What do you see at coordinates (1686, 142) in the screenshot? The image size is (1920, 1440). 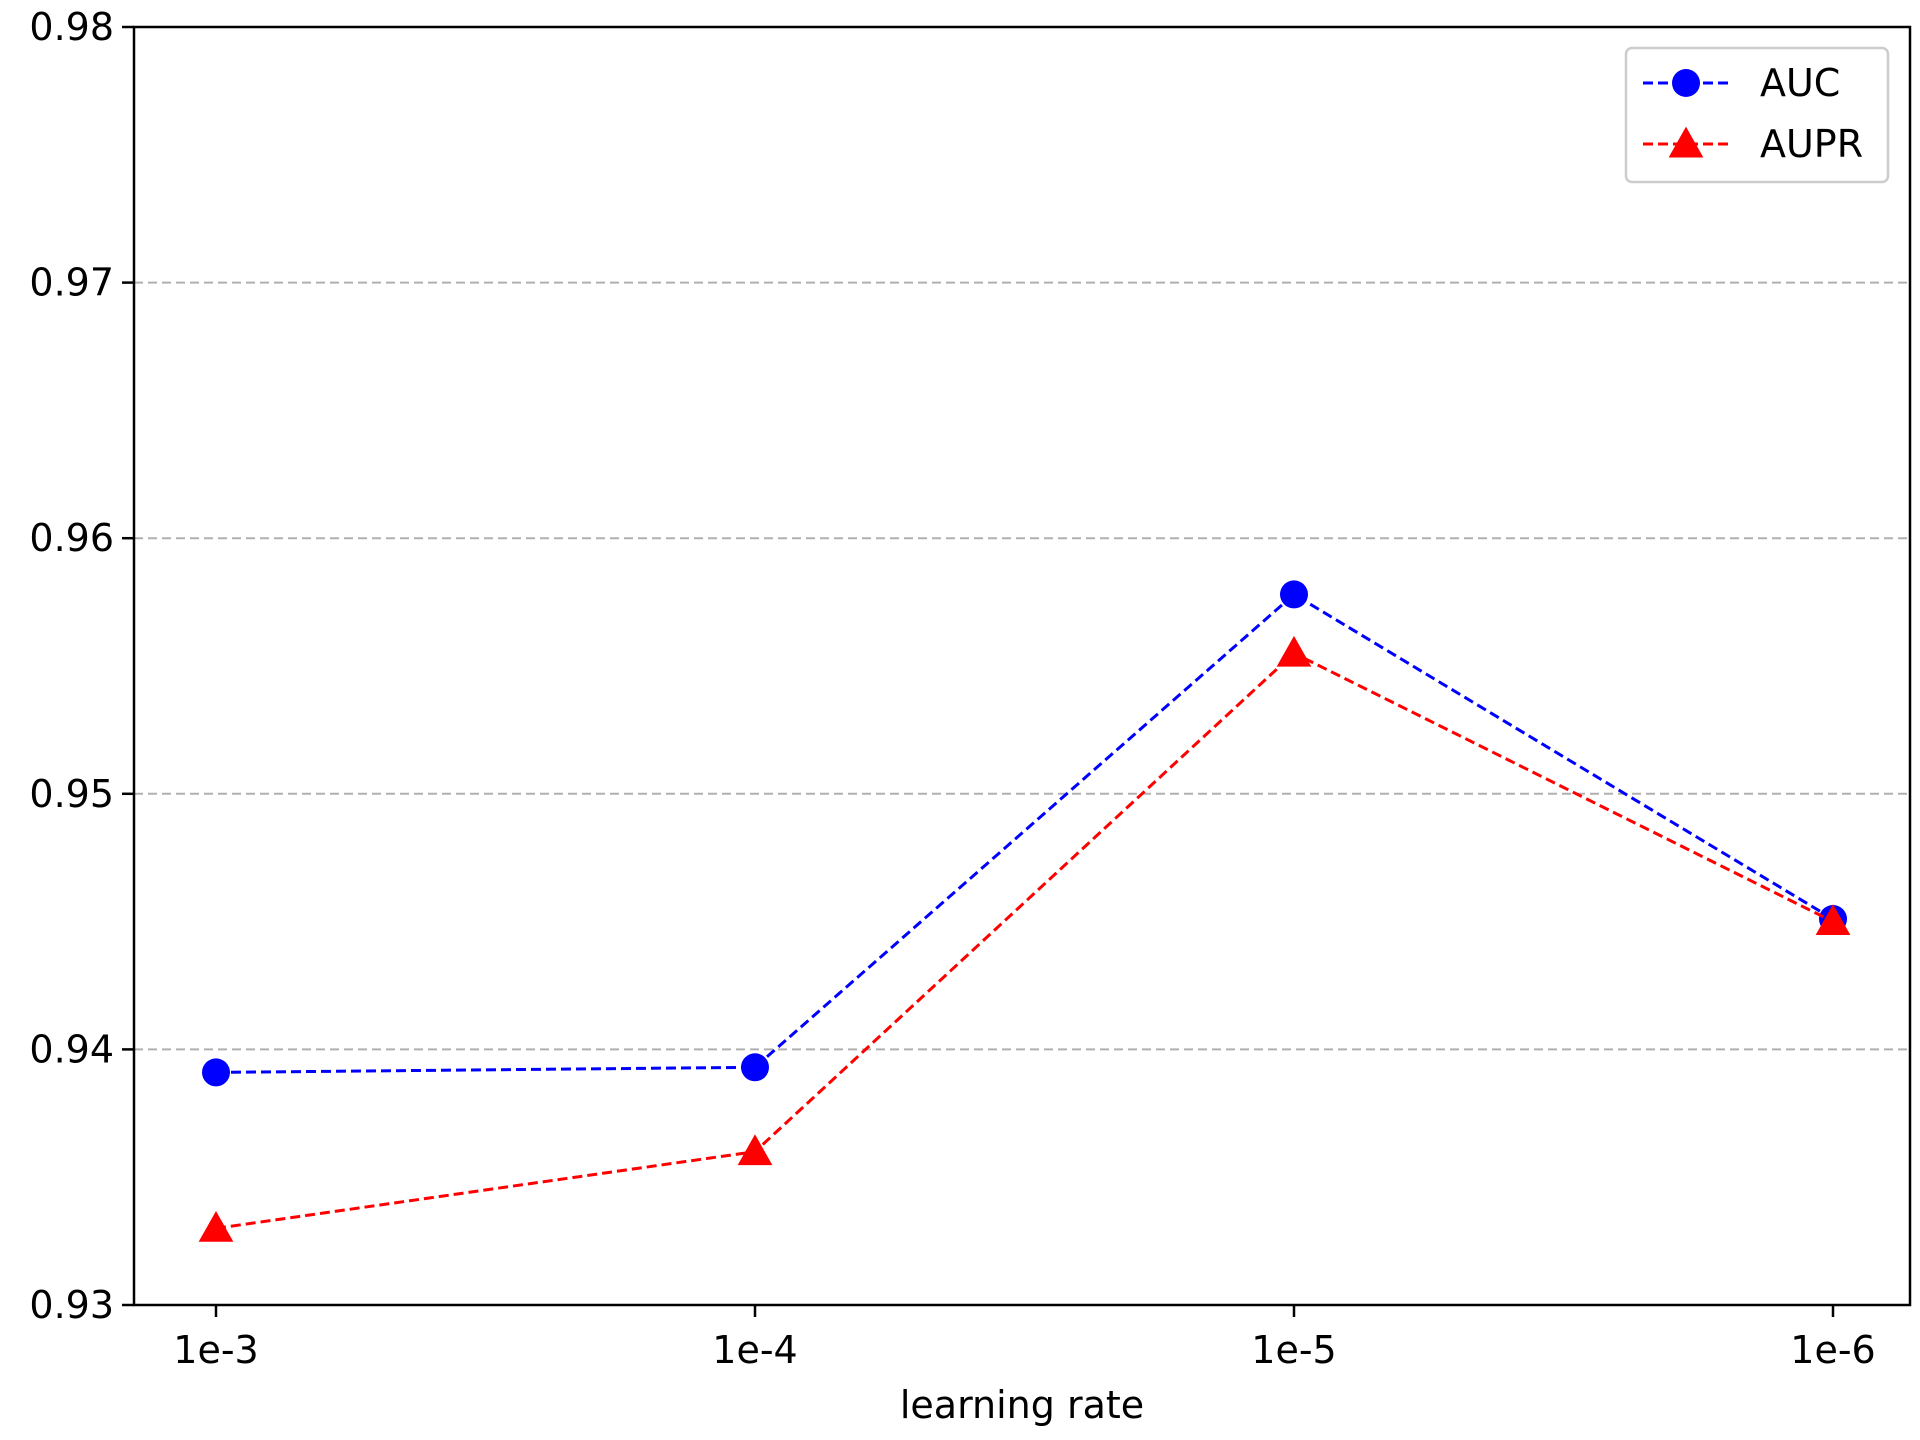 I see `legend-marker-aupr` at bounding box center [1686, 142].